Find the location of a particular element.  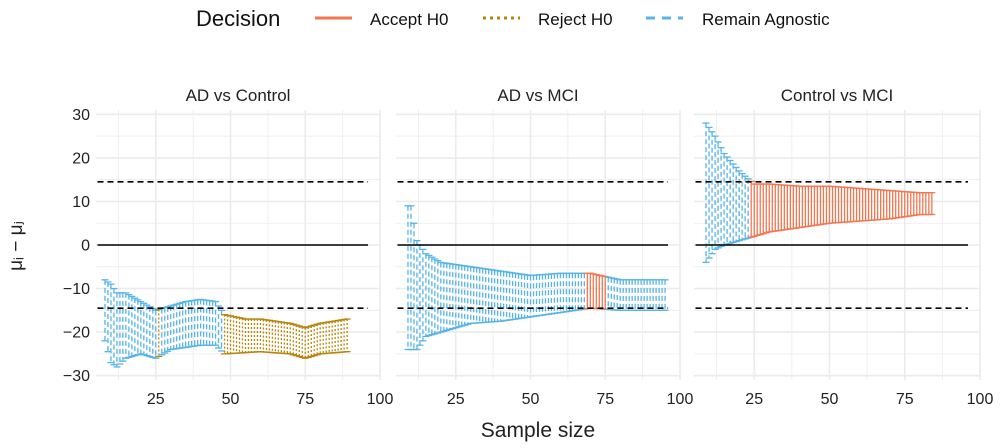

y-tick-label: −20 is located at coordinates (76, 333).